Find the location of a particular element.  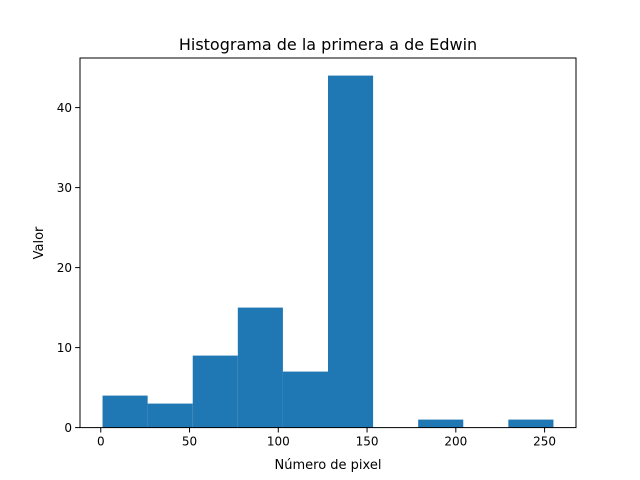

y-axis-label: Valor is located at coordinates (39, 242).